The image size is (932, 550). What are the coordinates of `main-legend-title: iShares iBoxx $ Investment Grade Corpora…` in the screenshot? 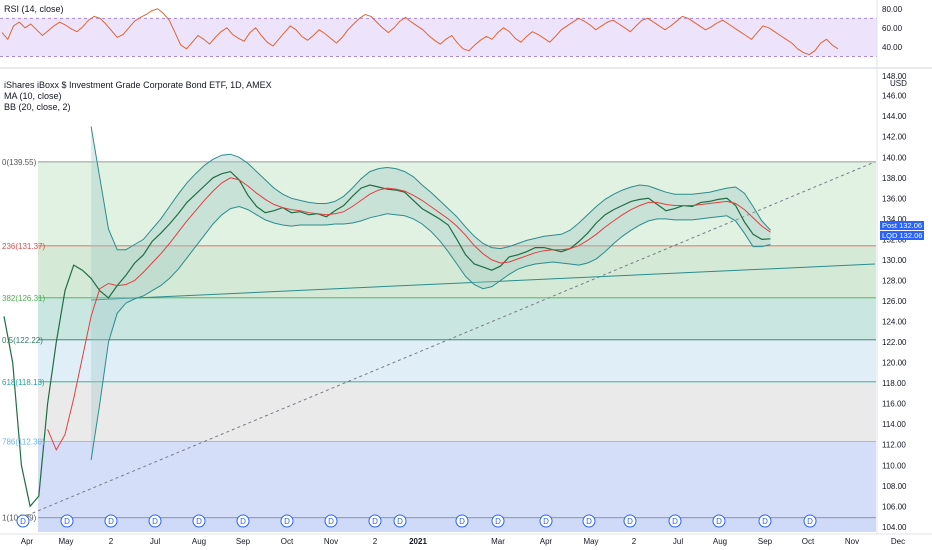 It's located at (138, 85).